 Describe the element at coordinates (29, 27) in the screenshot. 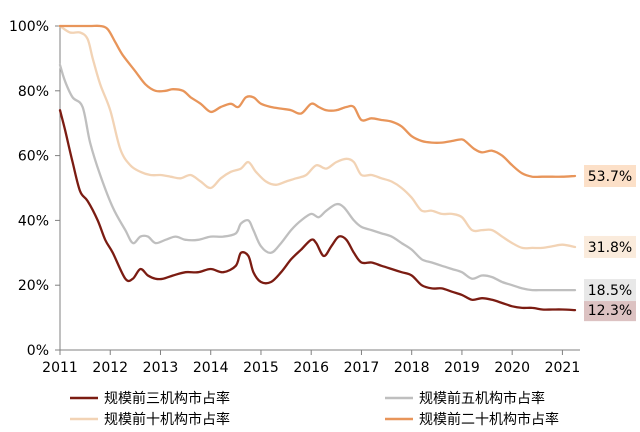

I see `y-tick-label: 100%` at that location.